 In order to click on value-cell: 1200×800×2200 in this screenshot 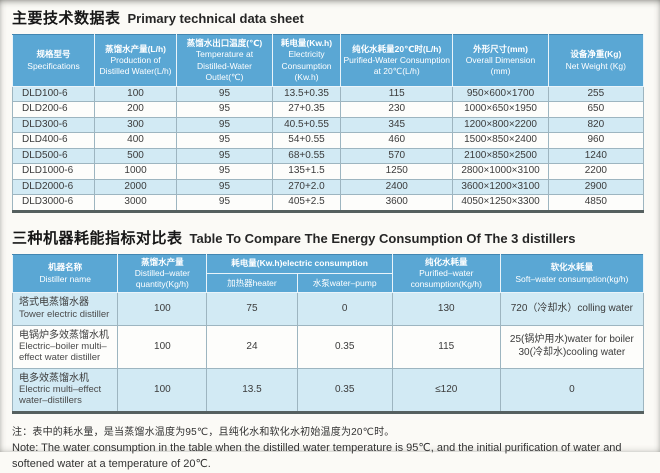, I will do `click(500, 125)`.